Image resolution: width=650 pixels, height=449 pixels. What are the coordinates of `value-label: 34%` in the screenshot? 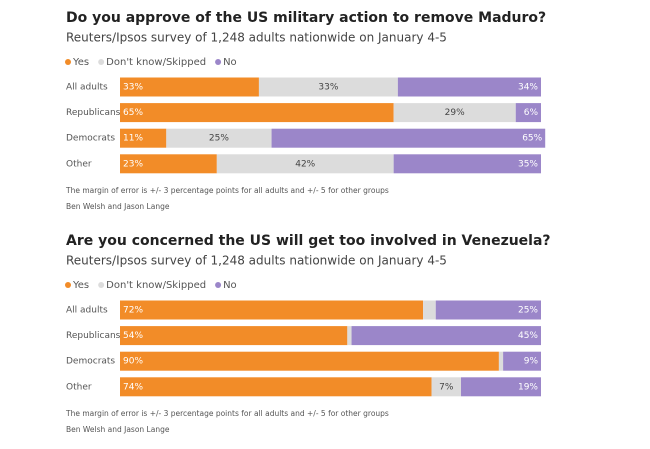 It's located at (528, 88).